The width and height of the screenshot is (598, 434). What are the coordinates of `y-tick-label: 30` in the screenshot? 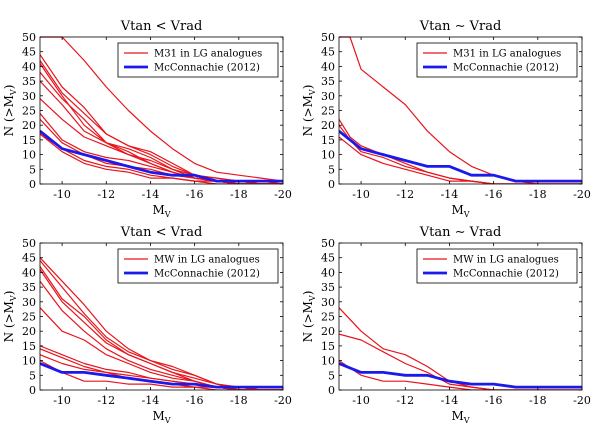 It's located at (328, 96).